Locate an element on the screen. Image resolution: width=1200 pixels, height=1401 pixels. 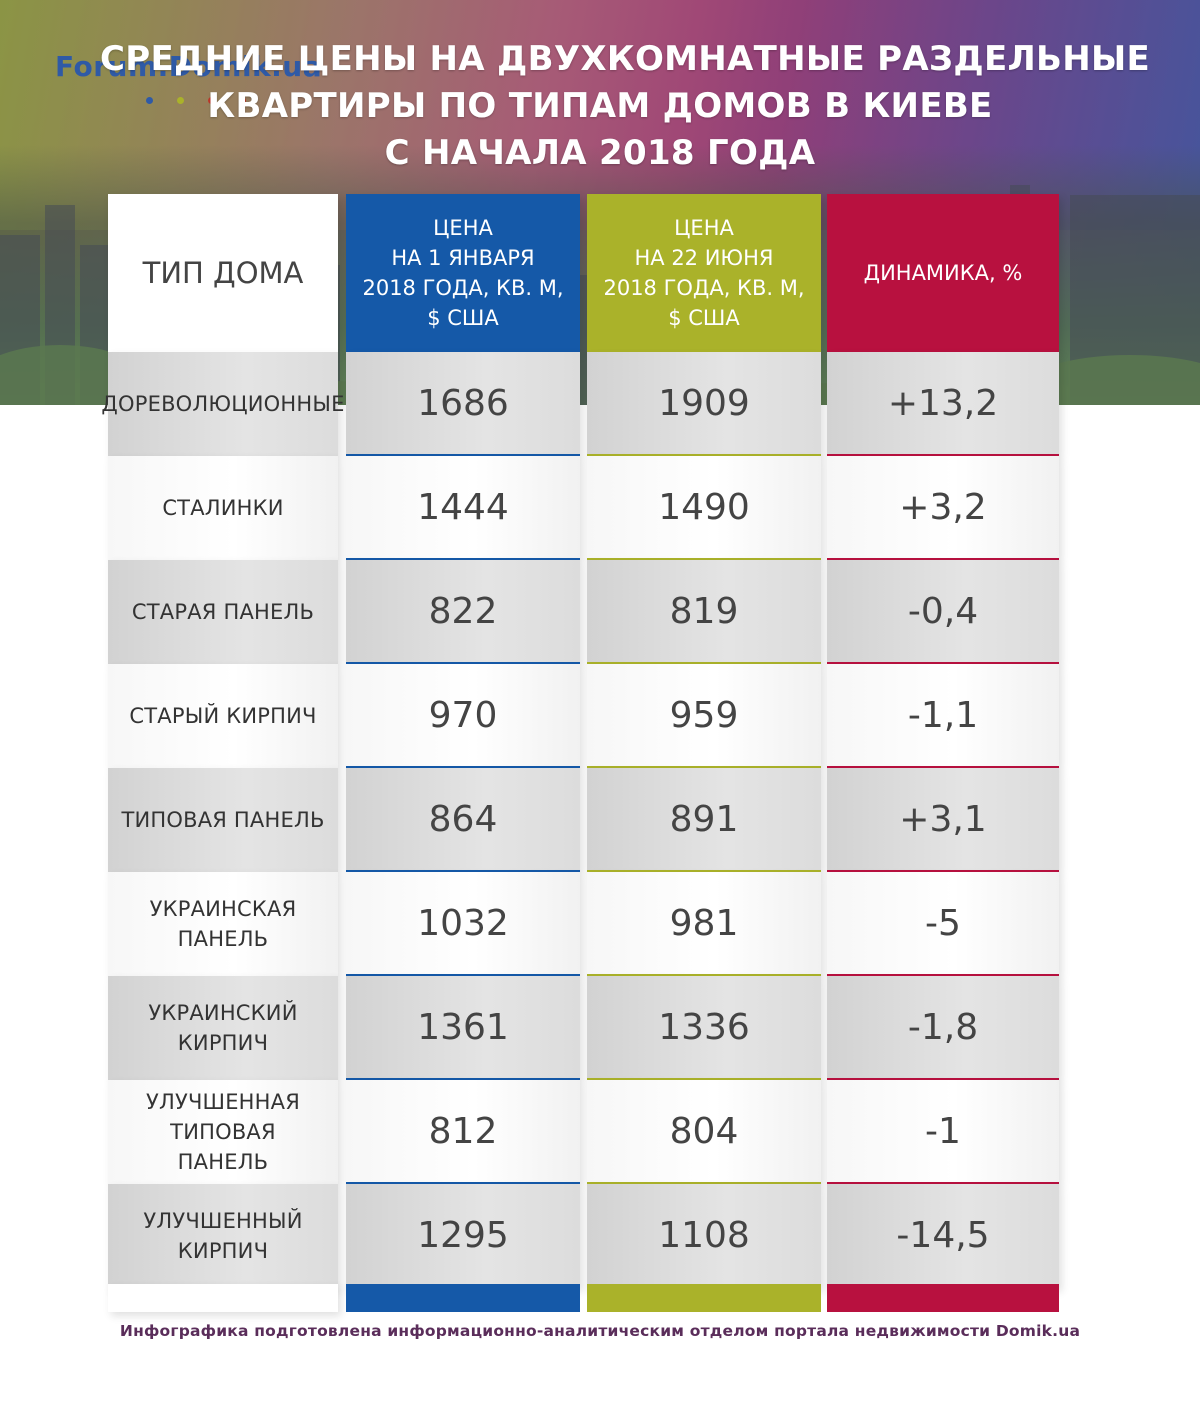
price-jan-cell: 1032 is located at coordinates (463, 924).